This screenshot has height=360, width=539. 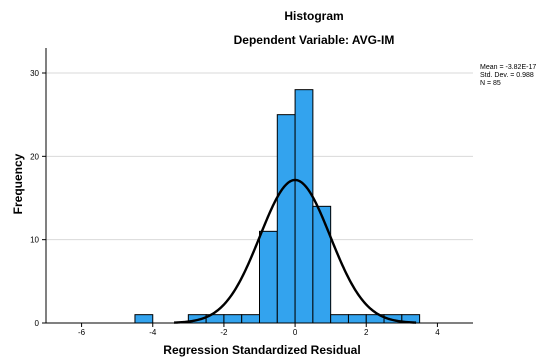 What do you see at coordinates (82, 332) in the screenshot?
I see `x-tick-label: -6` at bounding box center [82, 332].